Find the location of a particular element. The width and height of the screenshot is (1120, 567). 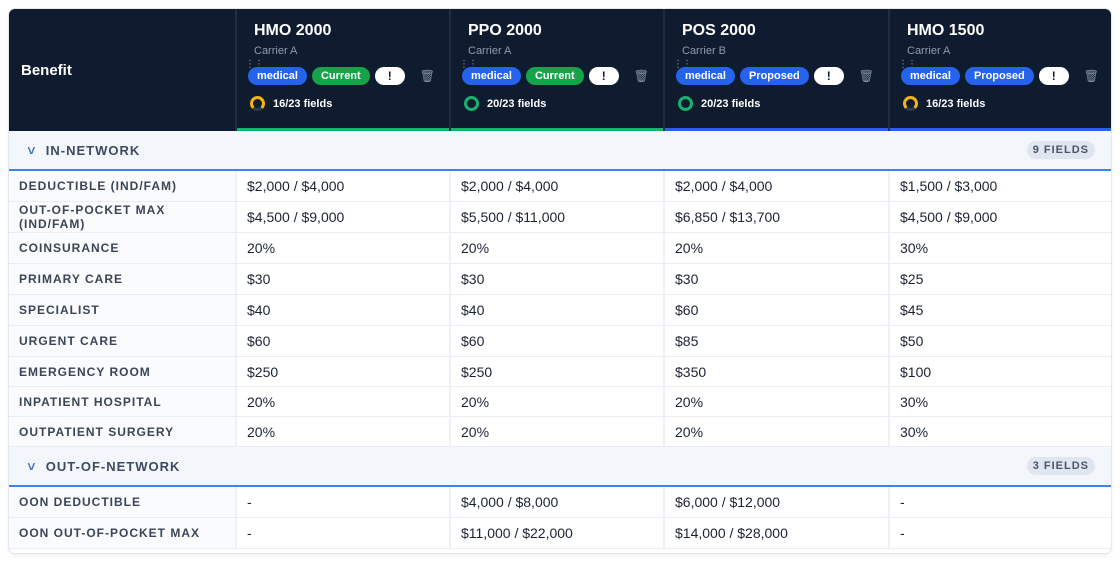

benefit-value: $6,850 / $13,700 is located at coordinates (775, 217).